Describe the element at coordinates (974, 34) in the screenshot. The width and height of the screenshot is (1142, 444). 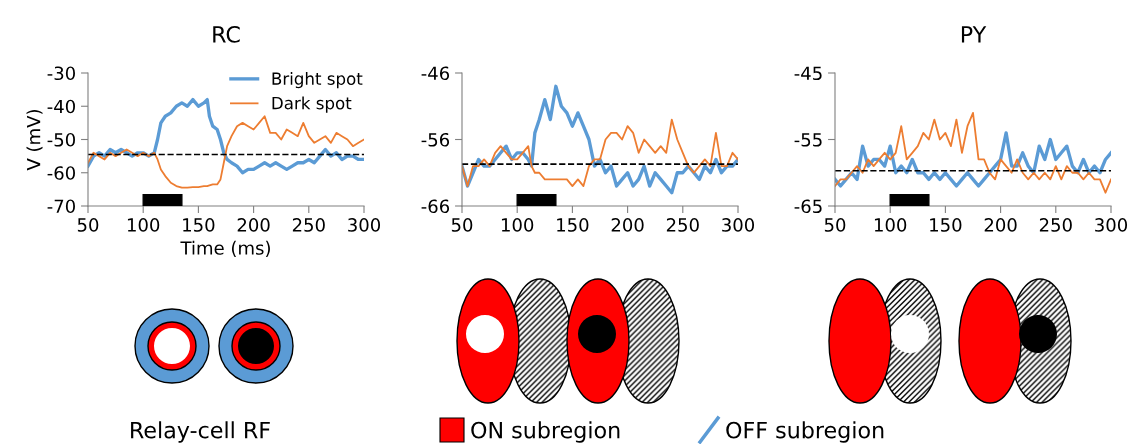
I see `chart-title: PY` at that location.